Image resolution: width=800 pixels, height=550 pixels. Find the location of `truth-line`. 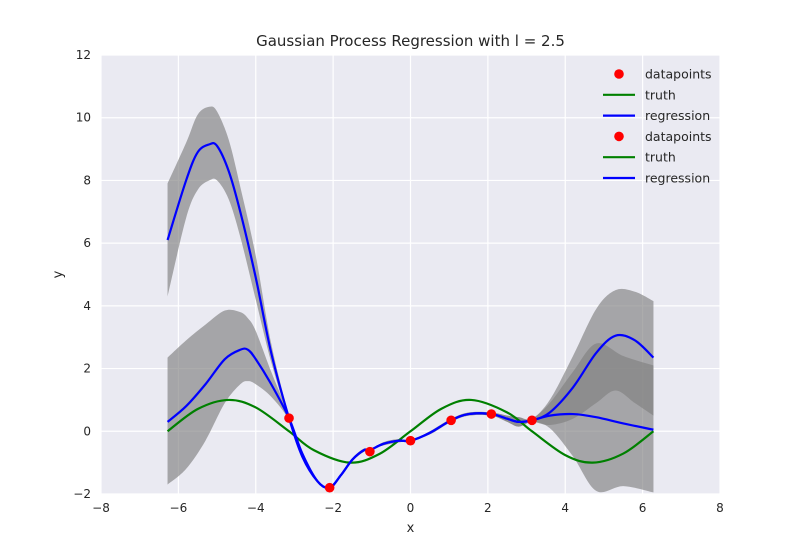

truth-line is located at coordinates (410, 431).